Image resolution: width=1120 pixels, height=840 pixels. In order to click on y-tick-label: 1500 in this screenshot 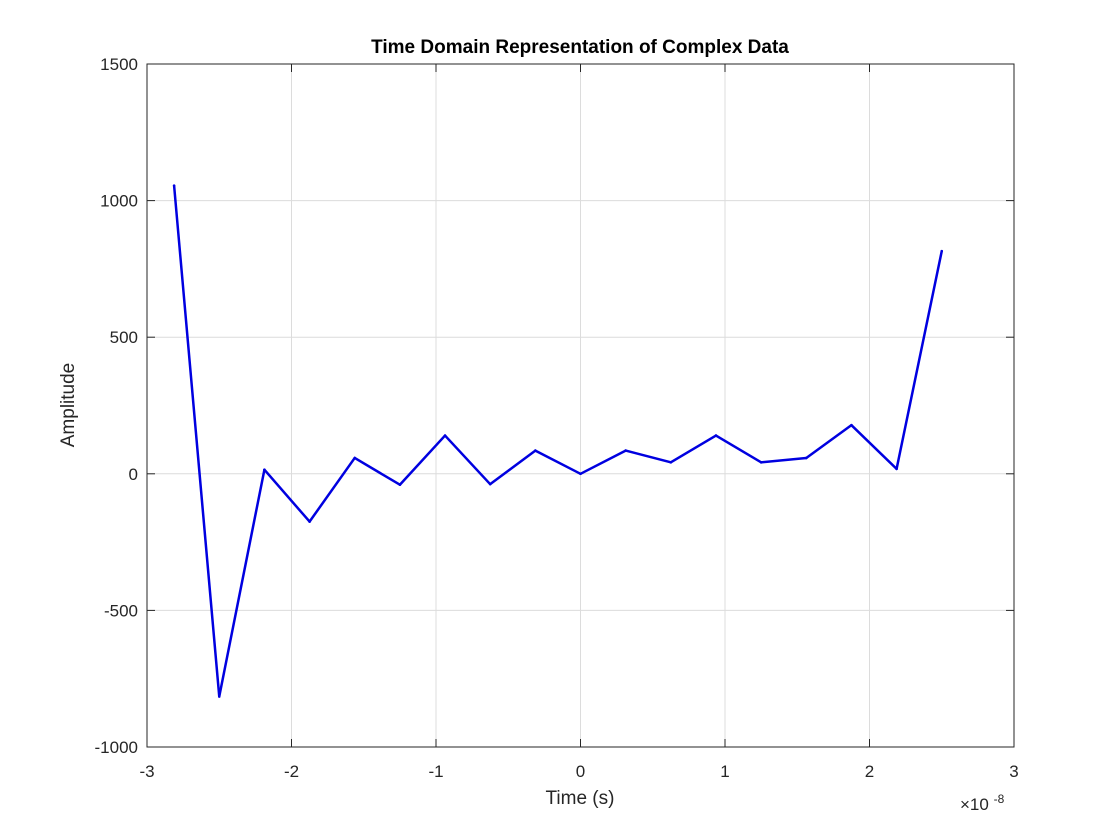, I will do `click(119, 64)`.